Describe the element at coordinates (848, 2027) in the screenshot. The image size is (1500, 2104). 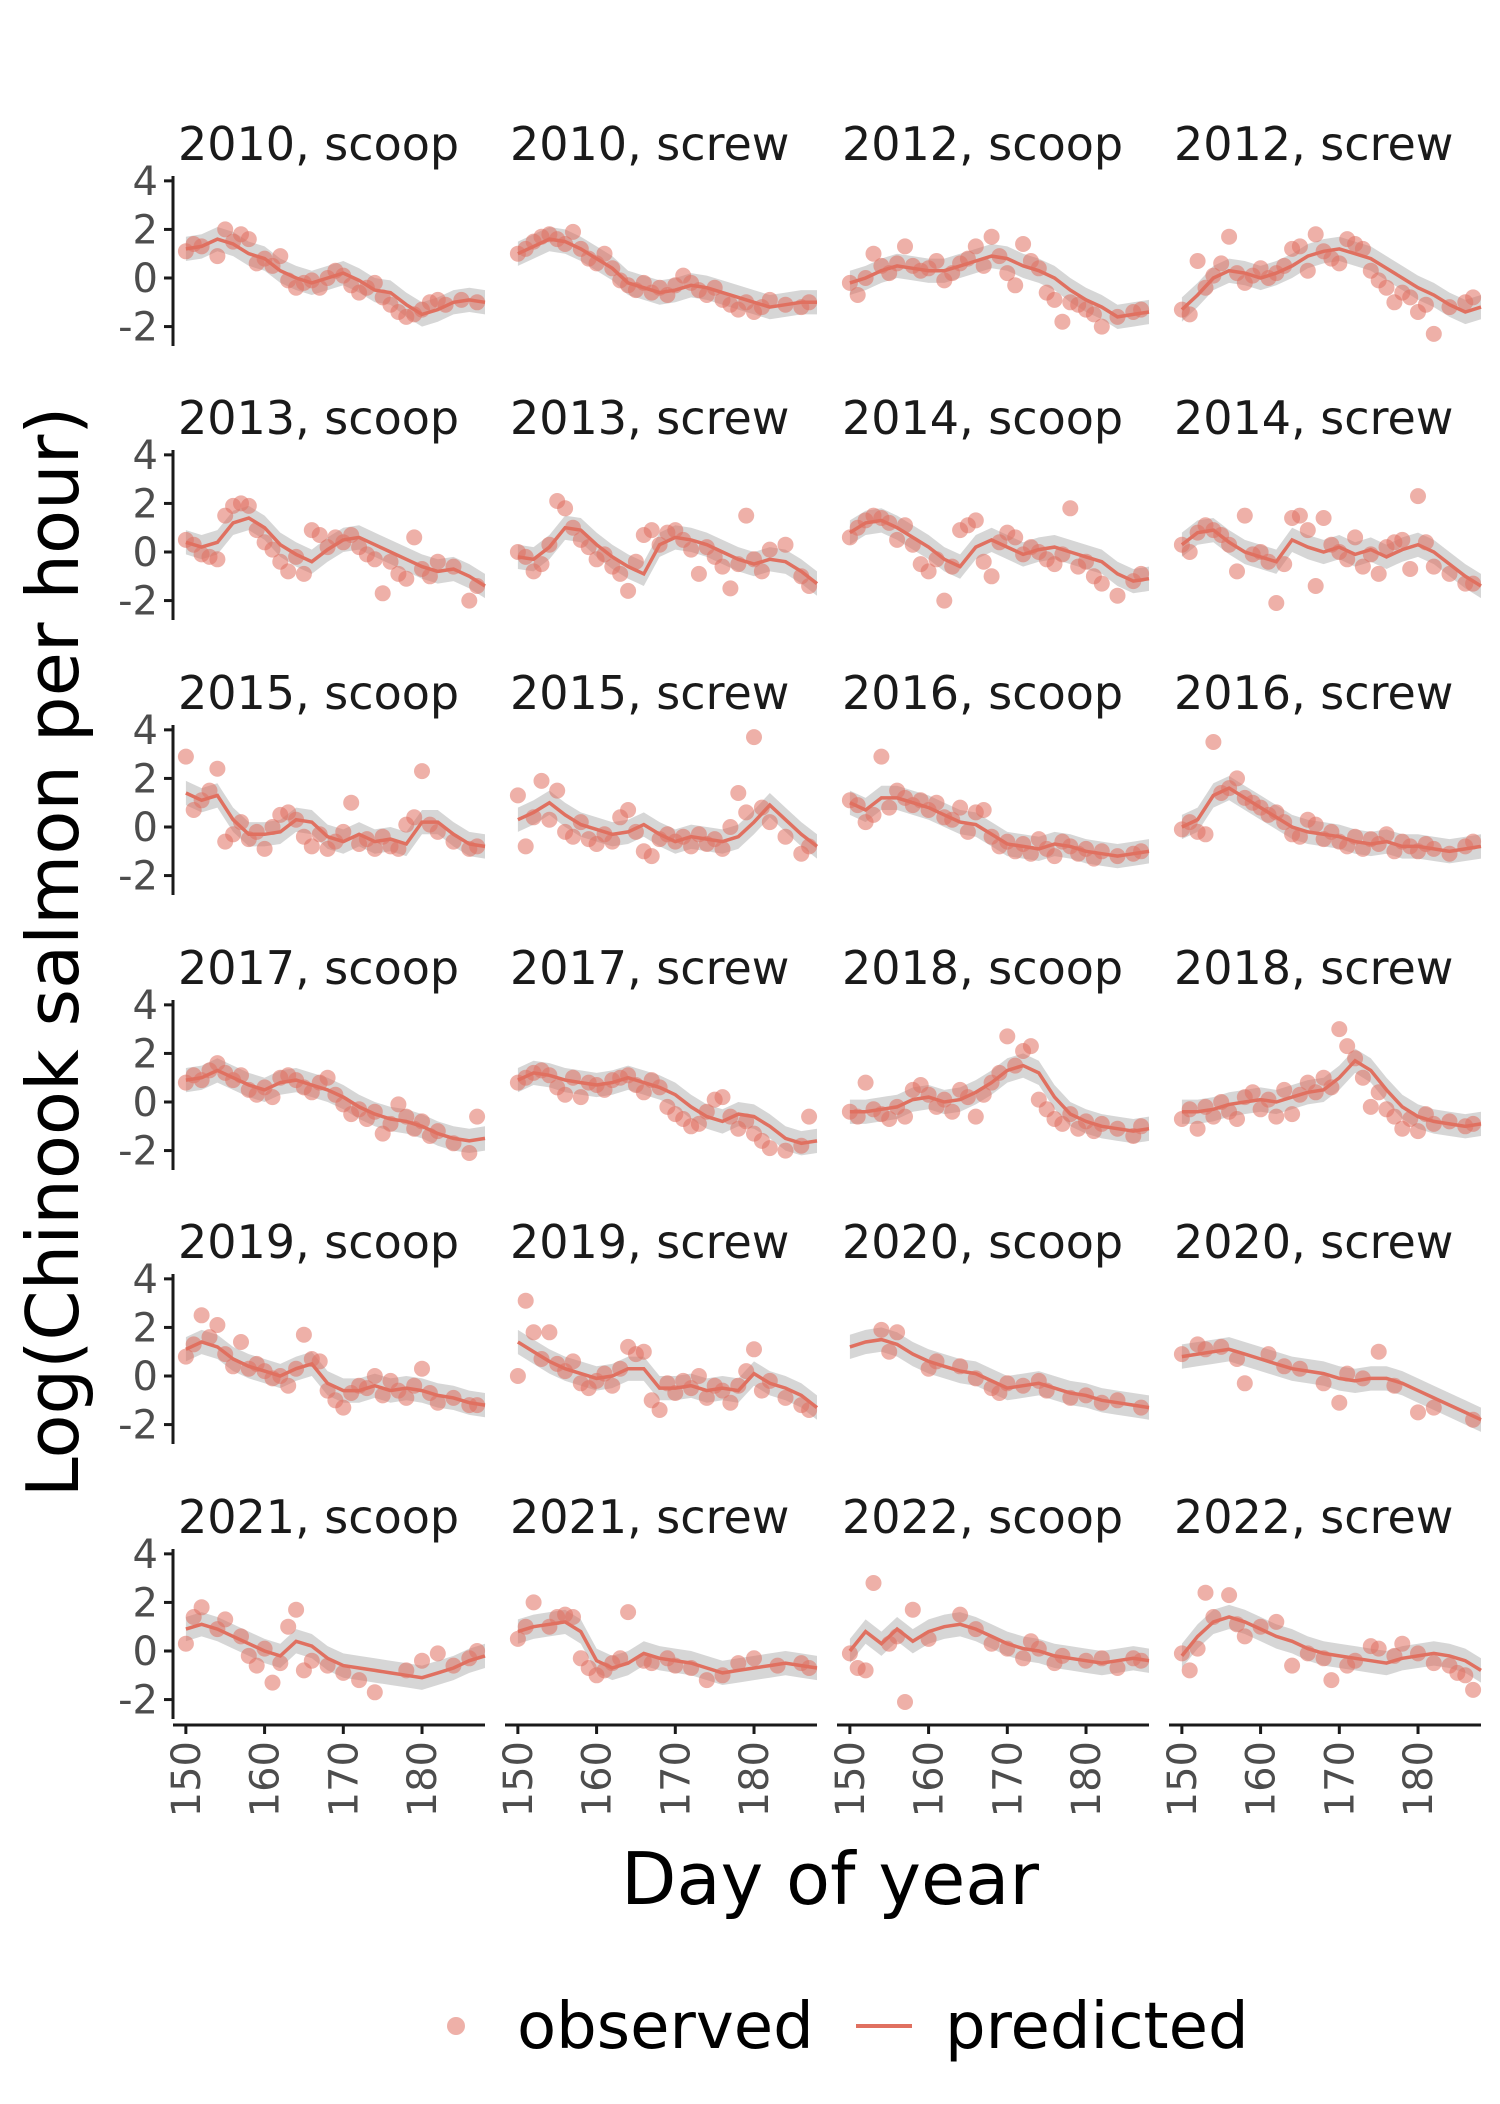
I see `legend: observed predicted` at that location.